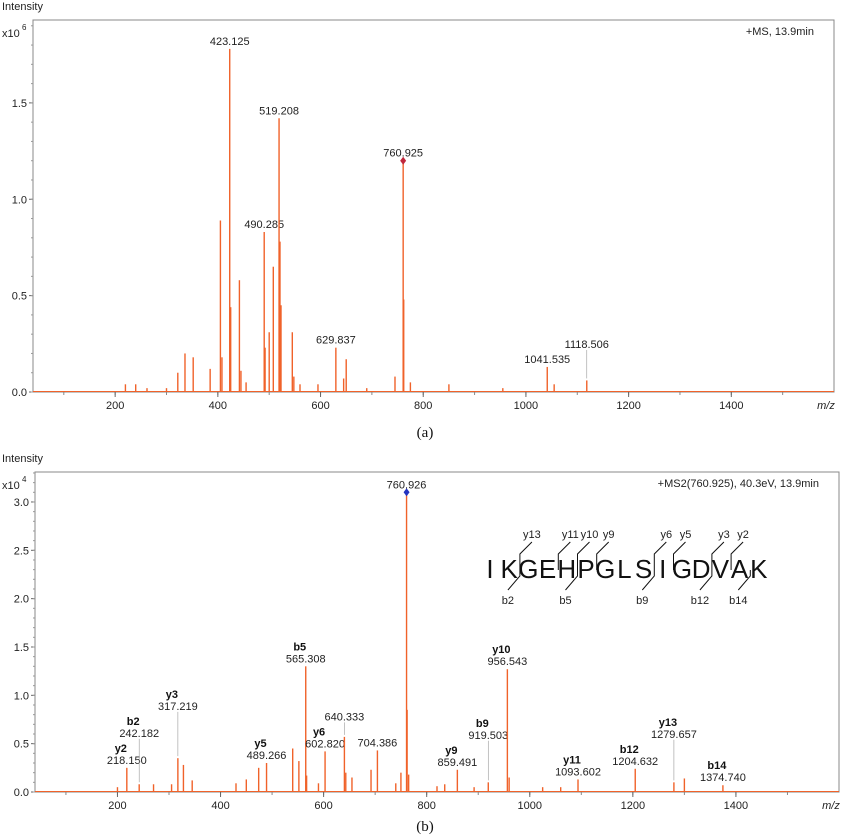  Describe the element at coordinates (724, 535) in the screenshot. I see `y-ion-label: y3` at that location.